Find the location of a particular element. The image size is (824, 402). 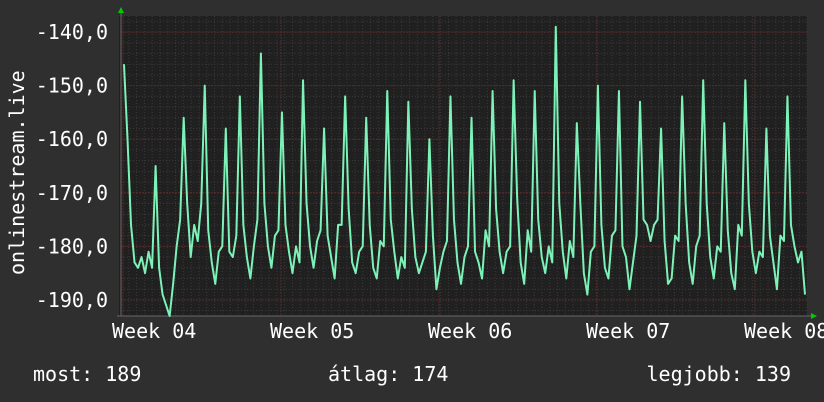

y-tick-label: -140,0 is located at coordinates (72, 32).